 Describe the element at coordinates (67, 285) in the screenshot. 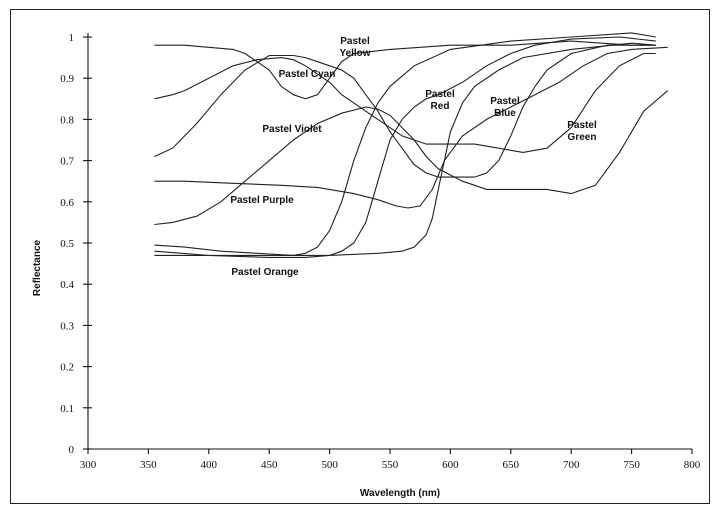

I see `y-tick-label: 0.4` at that location.